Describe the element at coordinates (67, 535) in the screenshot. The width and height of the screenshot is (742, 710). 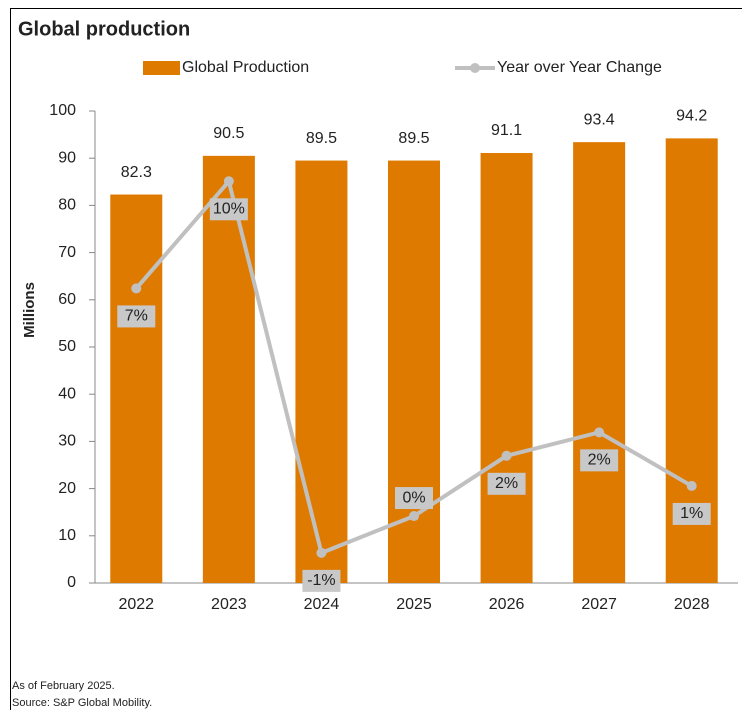
I see `y-tick-label: 10` at that location.